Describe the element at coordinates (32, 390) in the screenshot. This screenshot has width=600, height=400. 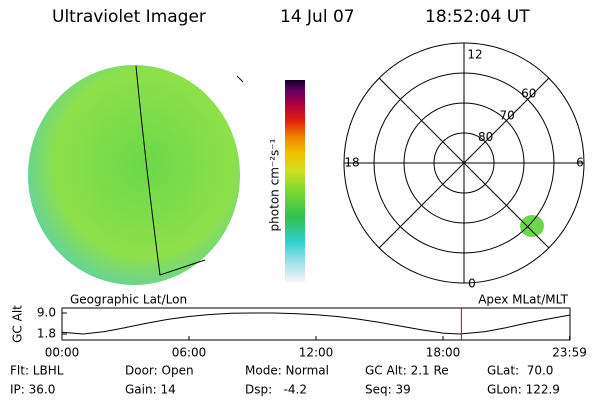
I see `status-field: IP: 36.0` at that location.